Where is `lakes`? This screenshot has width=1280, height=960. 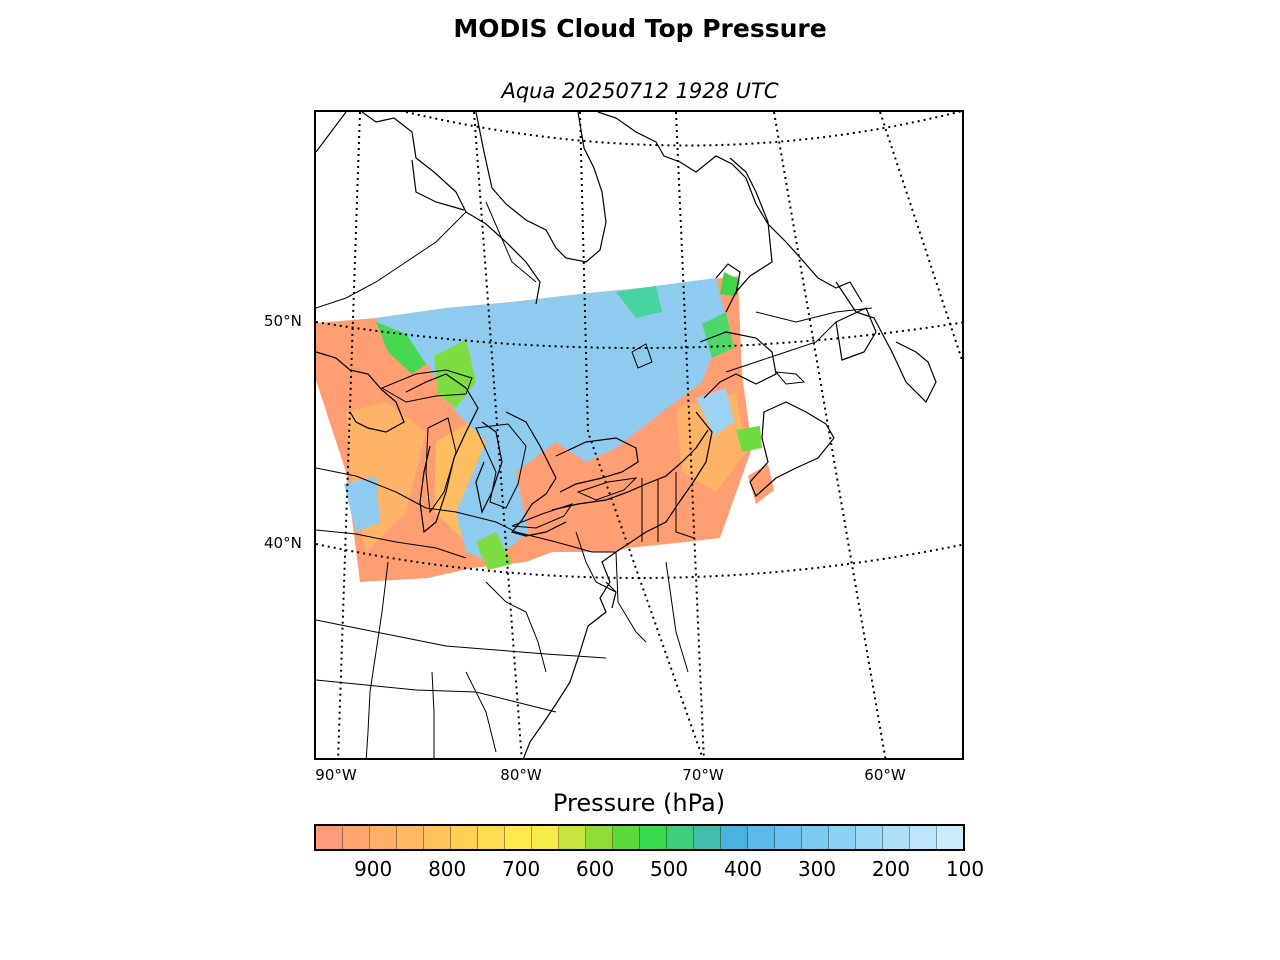
lakes is located at coordinates (593, 436).